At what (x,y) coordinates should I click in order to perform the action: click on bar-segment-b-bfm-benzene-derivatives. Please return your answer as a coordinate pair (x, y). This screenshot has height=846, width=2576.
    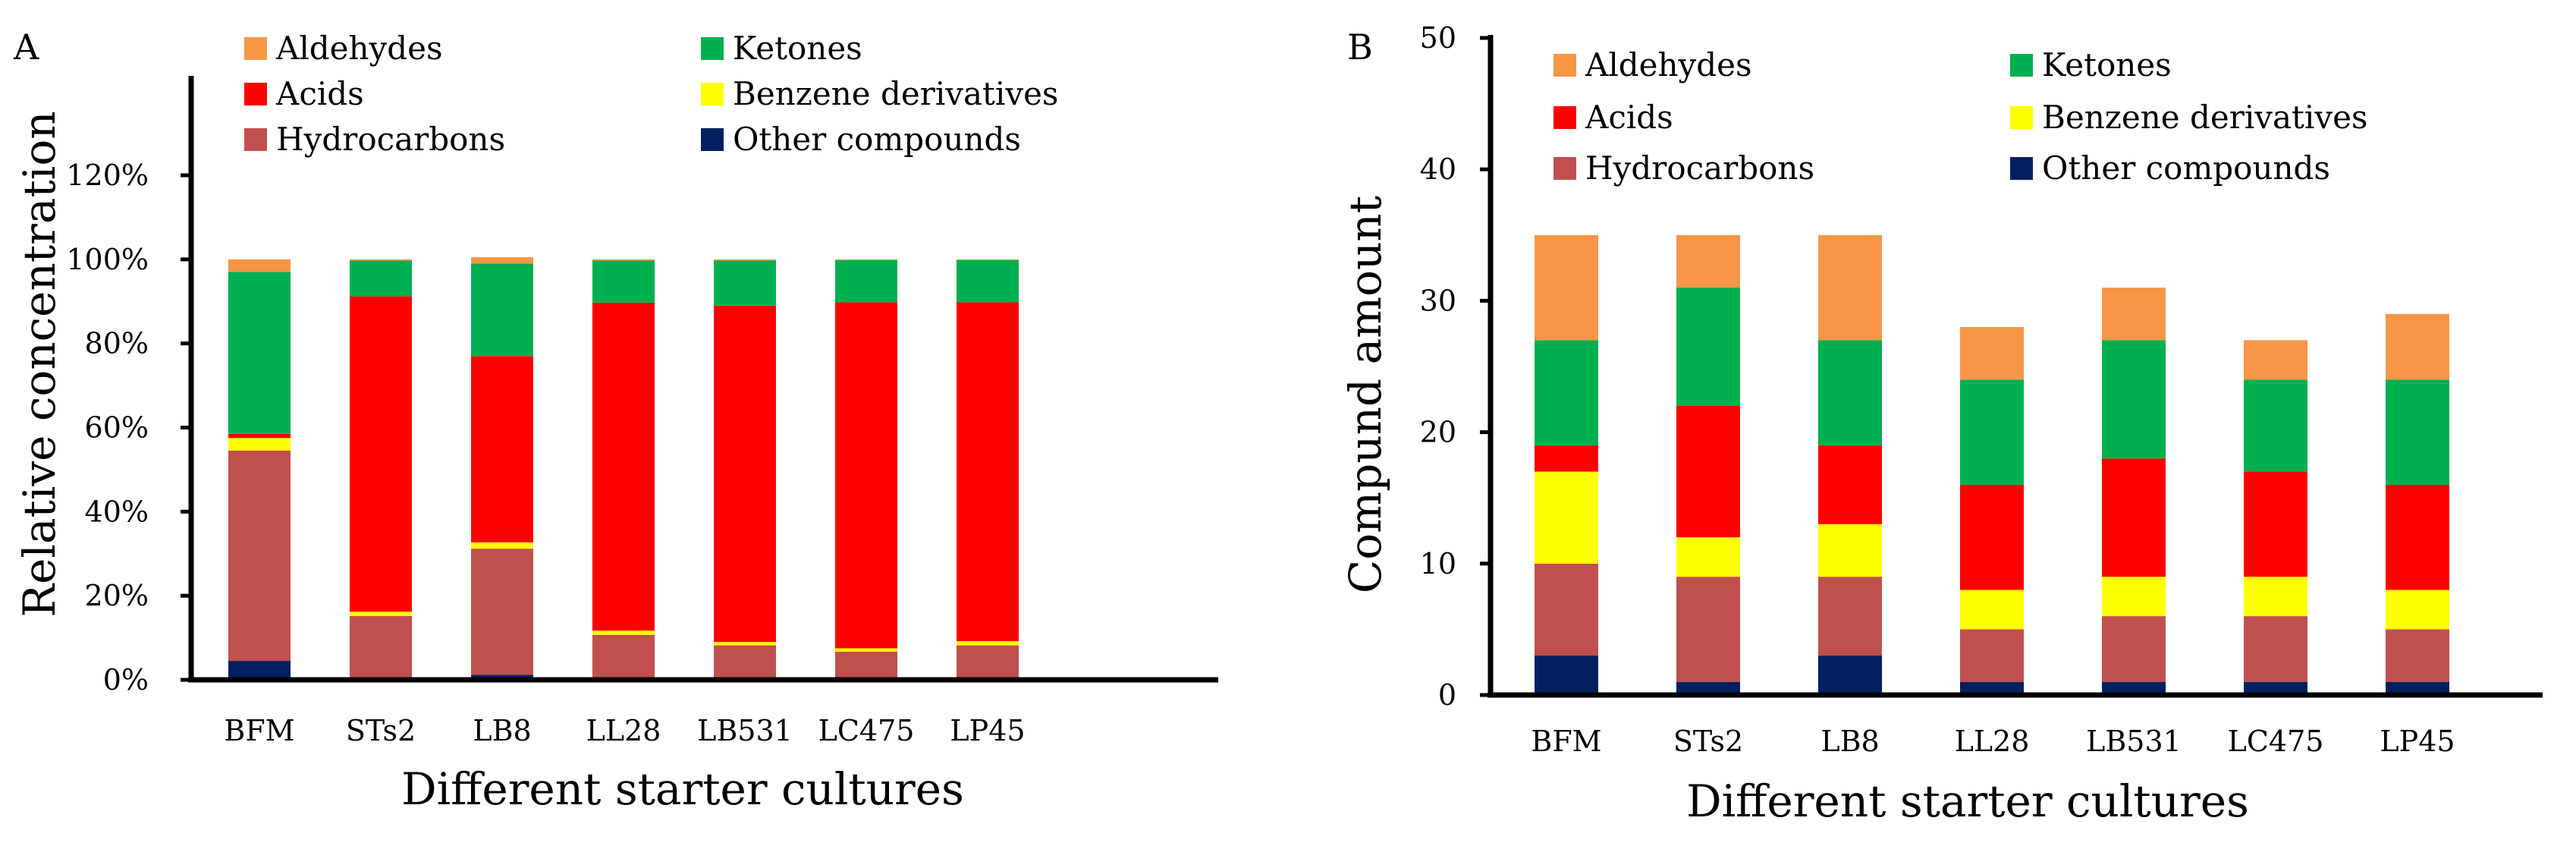
    Looking at the image, I should click on (1566, 517).